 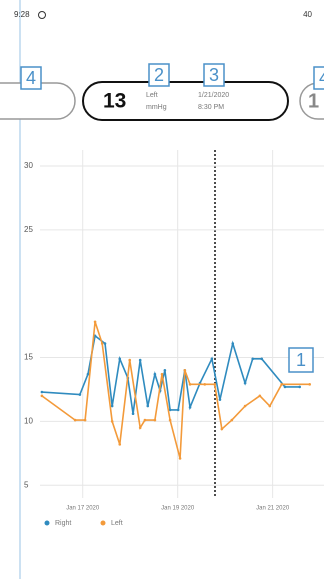 What do you see at coordinates (42, 15) in the screenshot?
I see `status-icon` at bounding box center [42, 15].